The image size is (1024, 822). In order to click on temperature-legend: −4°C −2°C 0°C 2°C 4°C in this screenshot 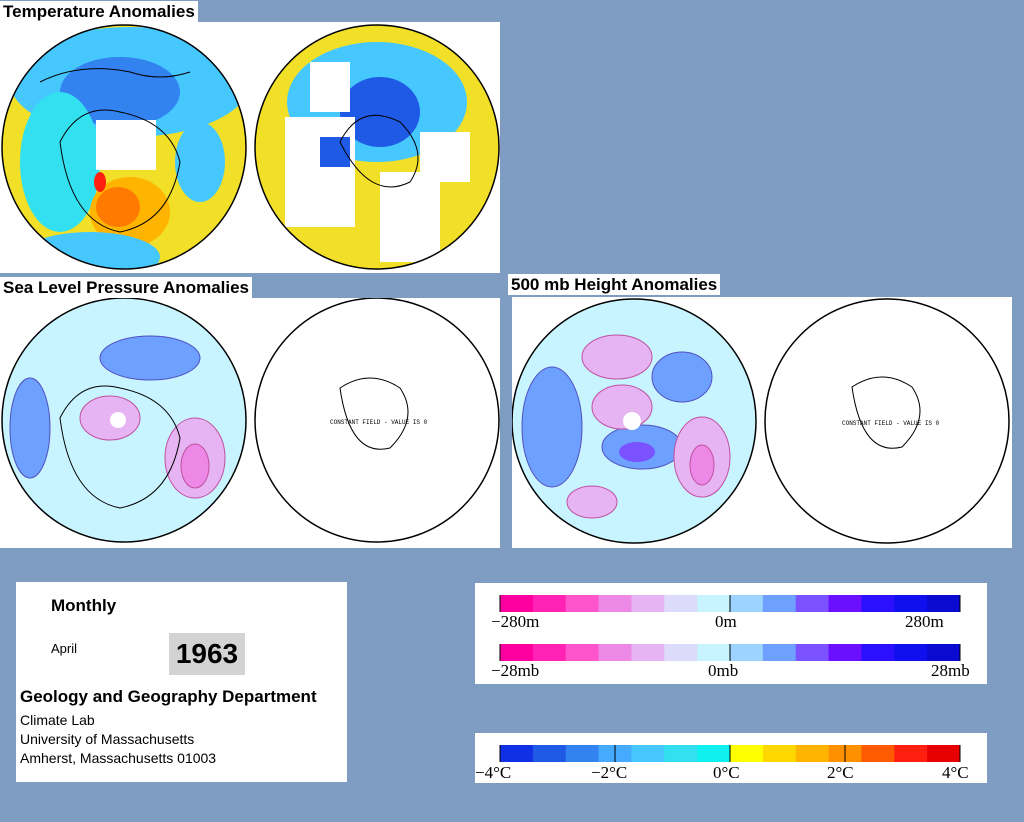, I will do `click(731, 758)`.